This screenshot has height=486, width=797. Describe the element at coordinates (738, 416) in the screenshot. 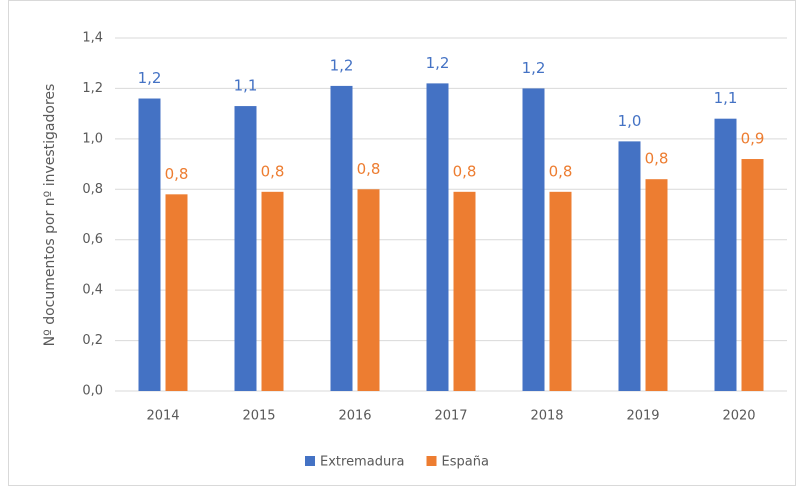

I see `x-tick-label: 2020` at that location.